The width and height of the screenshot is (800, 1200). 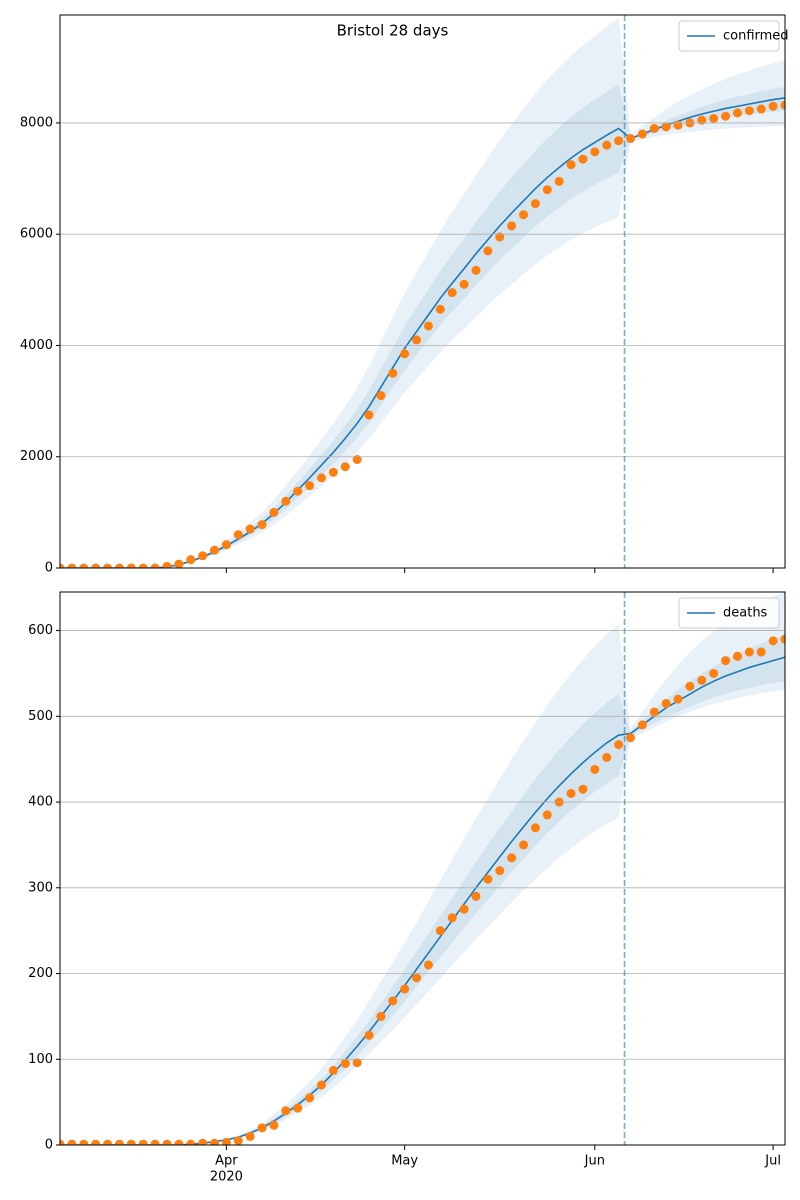 I want to click on y-tick-label: 6000, so click(x=36, y=234).